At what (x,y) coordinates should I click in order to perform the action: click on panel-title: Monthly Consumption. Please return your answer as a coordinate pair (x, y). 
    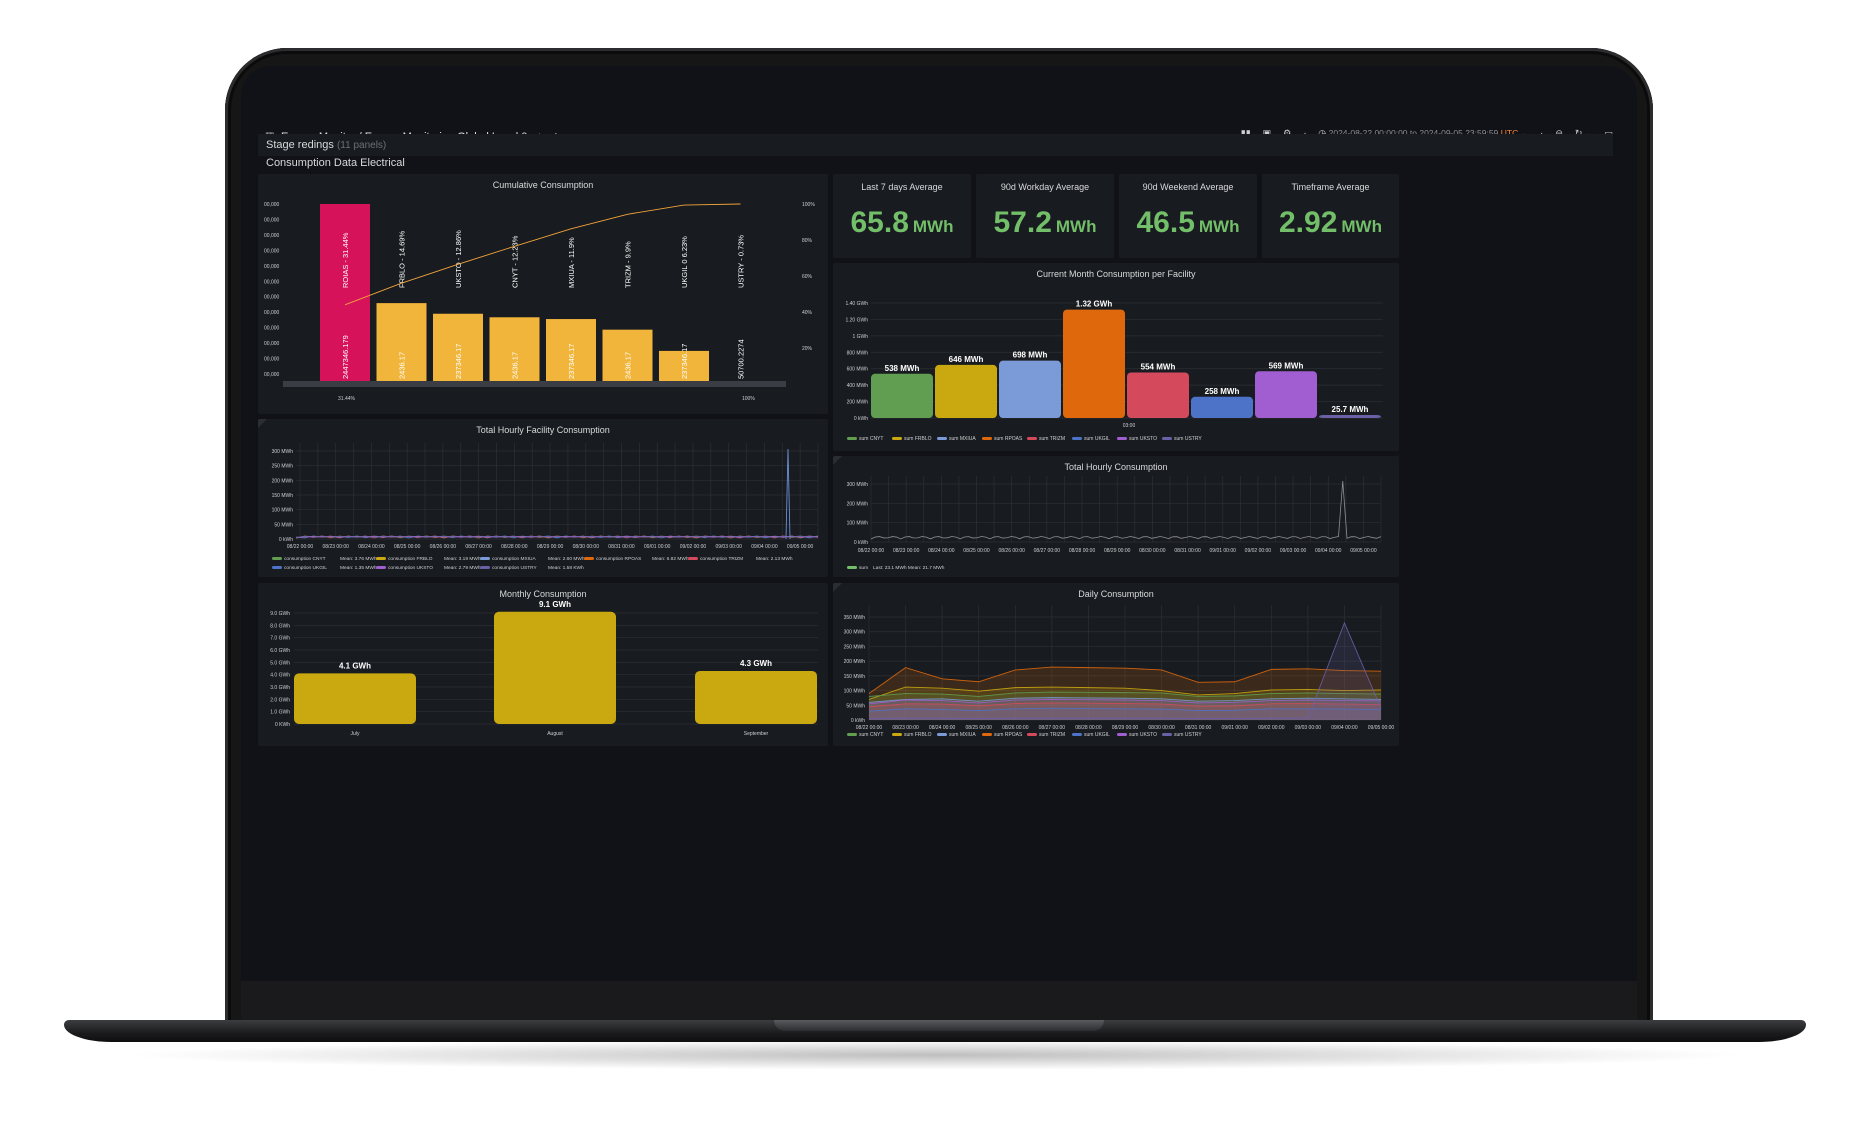
    Looking at the image, I should click on (543, 594).